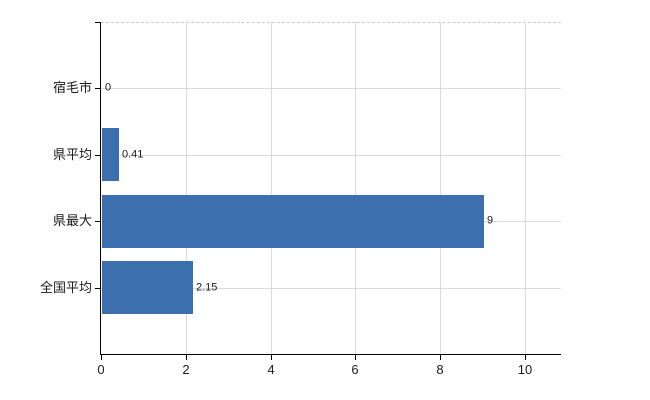  I want to click on category-label-1: 宿毛市, so click(72, 87).